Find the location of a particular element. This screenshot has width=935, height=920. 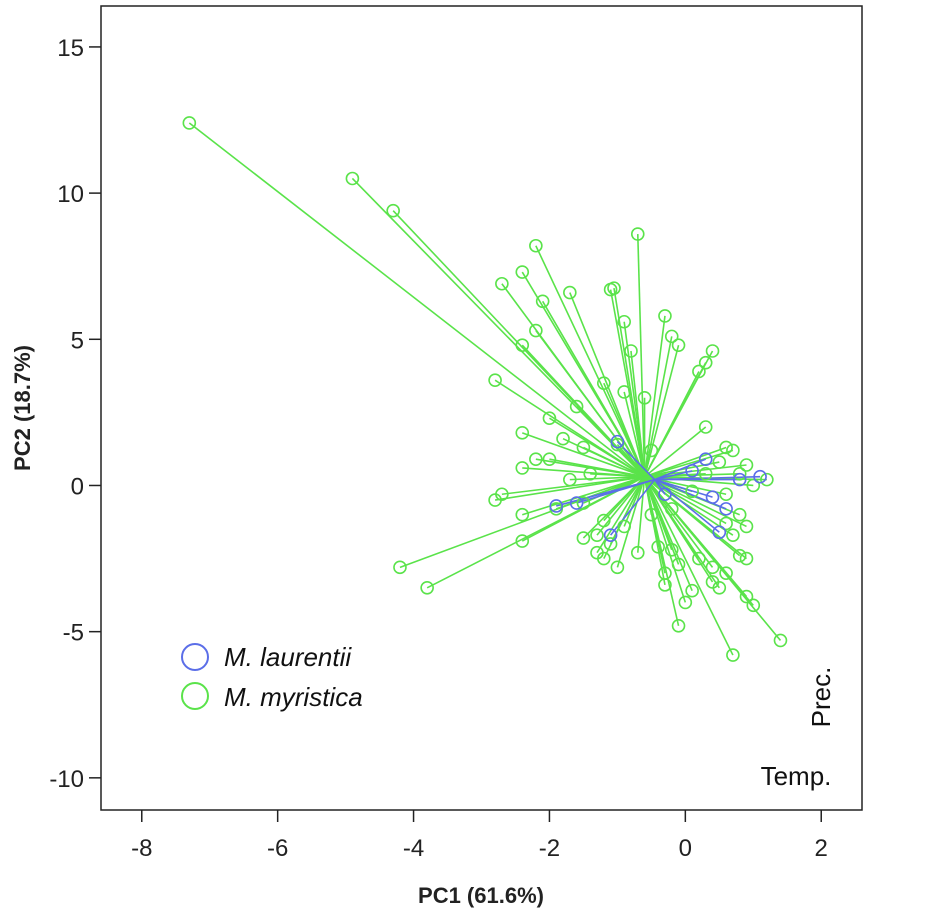

y-axis-title: PC2 (18.7%) is located at coordinates (22, 408).